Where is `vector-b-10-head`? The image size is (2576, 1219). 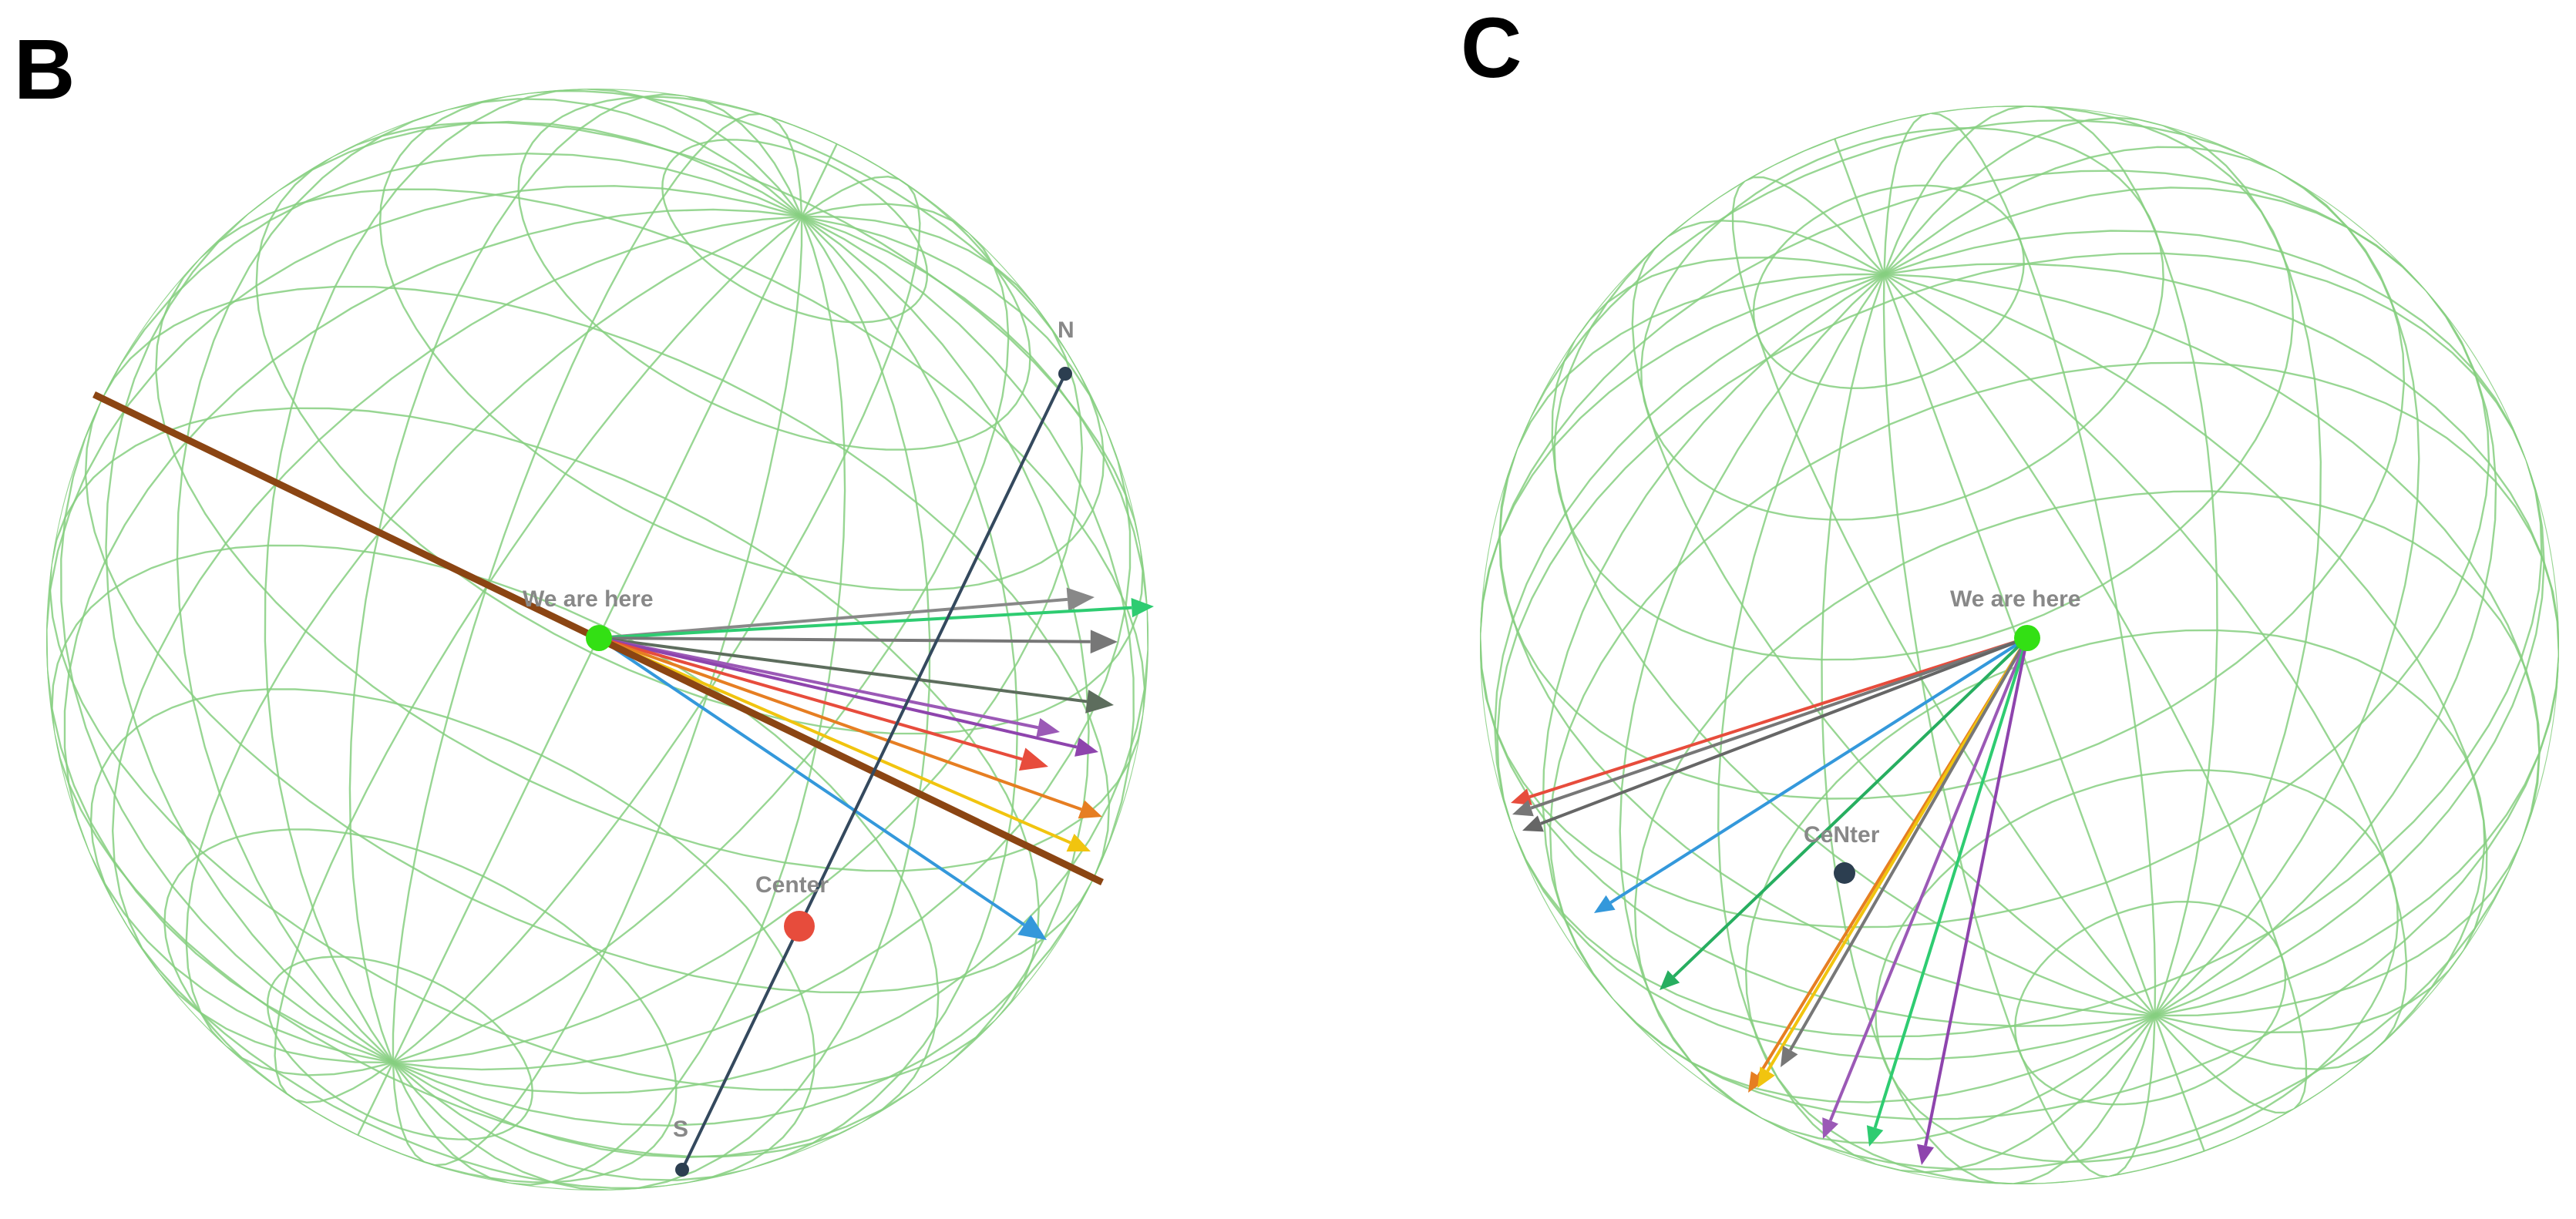 vector-b-10-head is located at coordinates (1032, 927).